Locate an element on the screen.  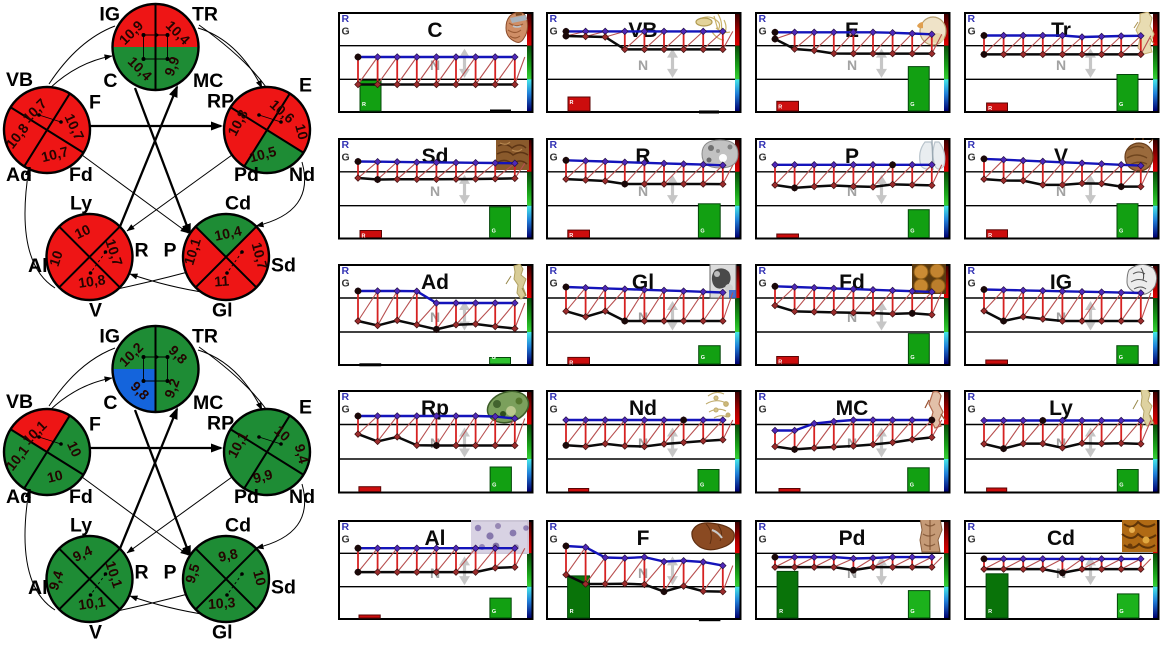
svg-text: 10,1 is located at coordinates (91, 603).